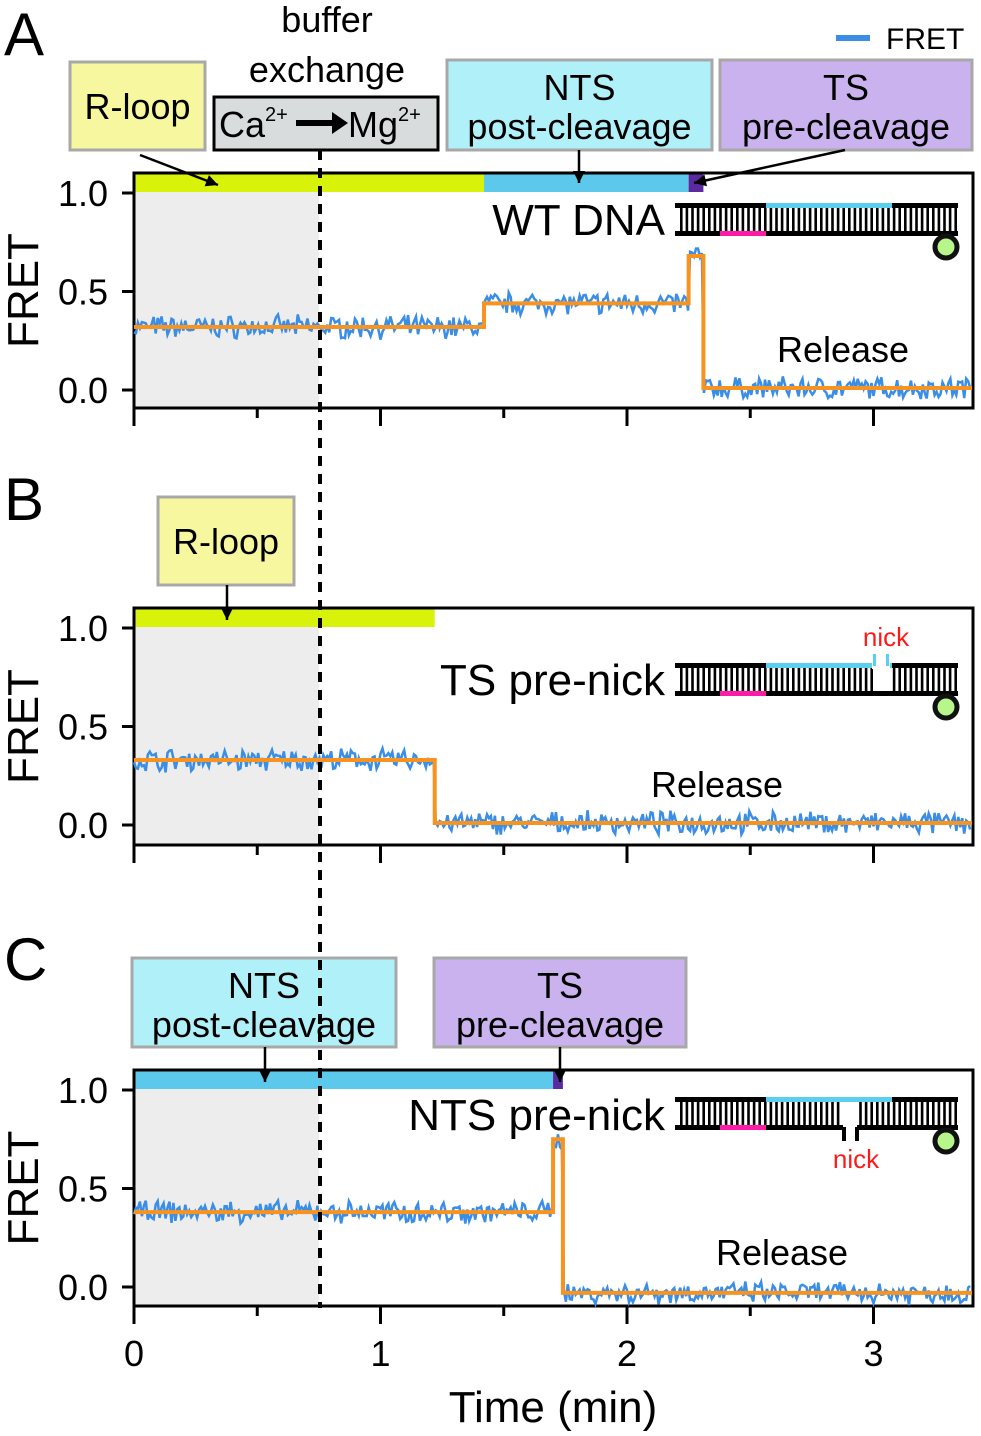 This screenshot has height=1436, width=981. What do you see at coordinates (552, 791) in the screenshot?
I see `fret-trace-line` at bounding box center [552, 791].